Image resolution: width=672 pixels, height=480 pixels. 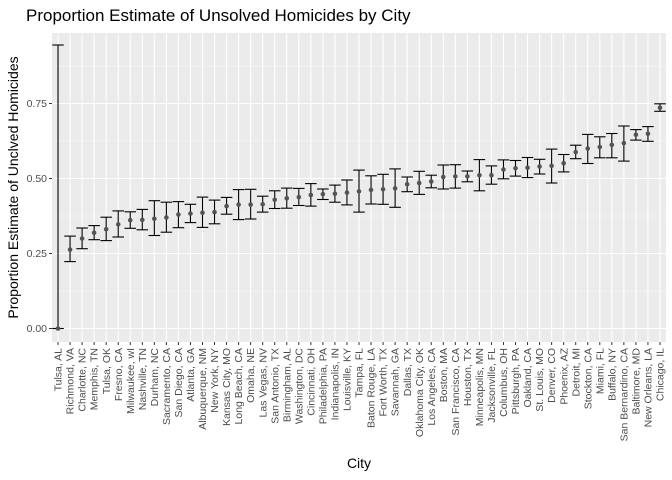 What do you see at coordinates (107, 371) in the screenshot?
I see `x-tick-label: Tulsa, OK` at bounding box center [107, 371].